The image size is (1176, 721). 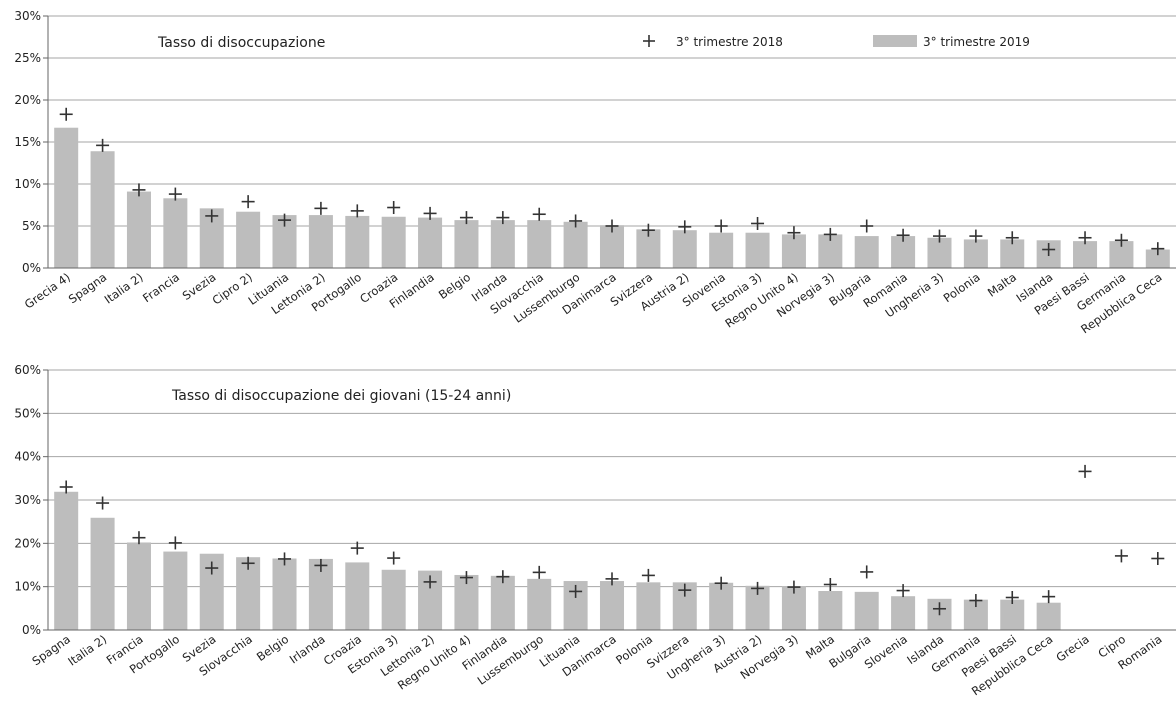 What do you see at coordinates (836, 42) in the screenshot?
I see `legend: 3° trimestre 2018 3° trimestre 2019` at bounding box center [836, 42].